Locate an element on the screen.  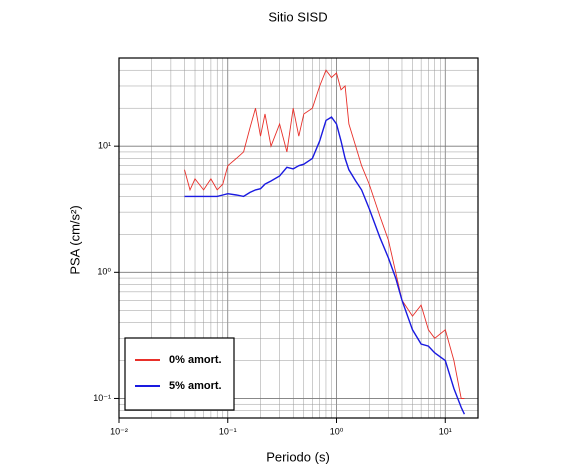
chart-title: Sitio SISD is located at coordinates (297, 16).